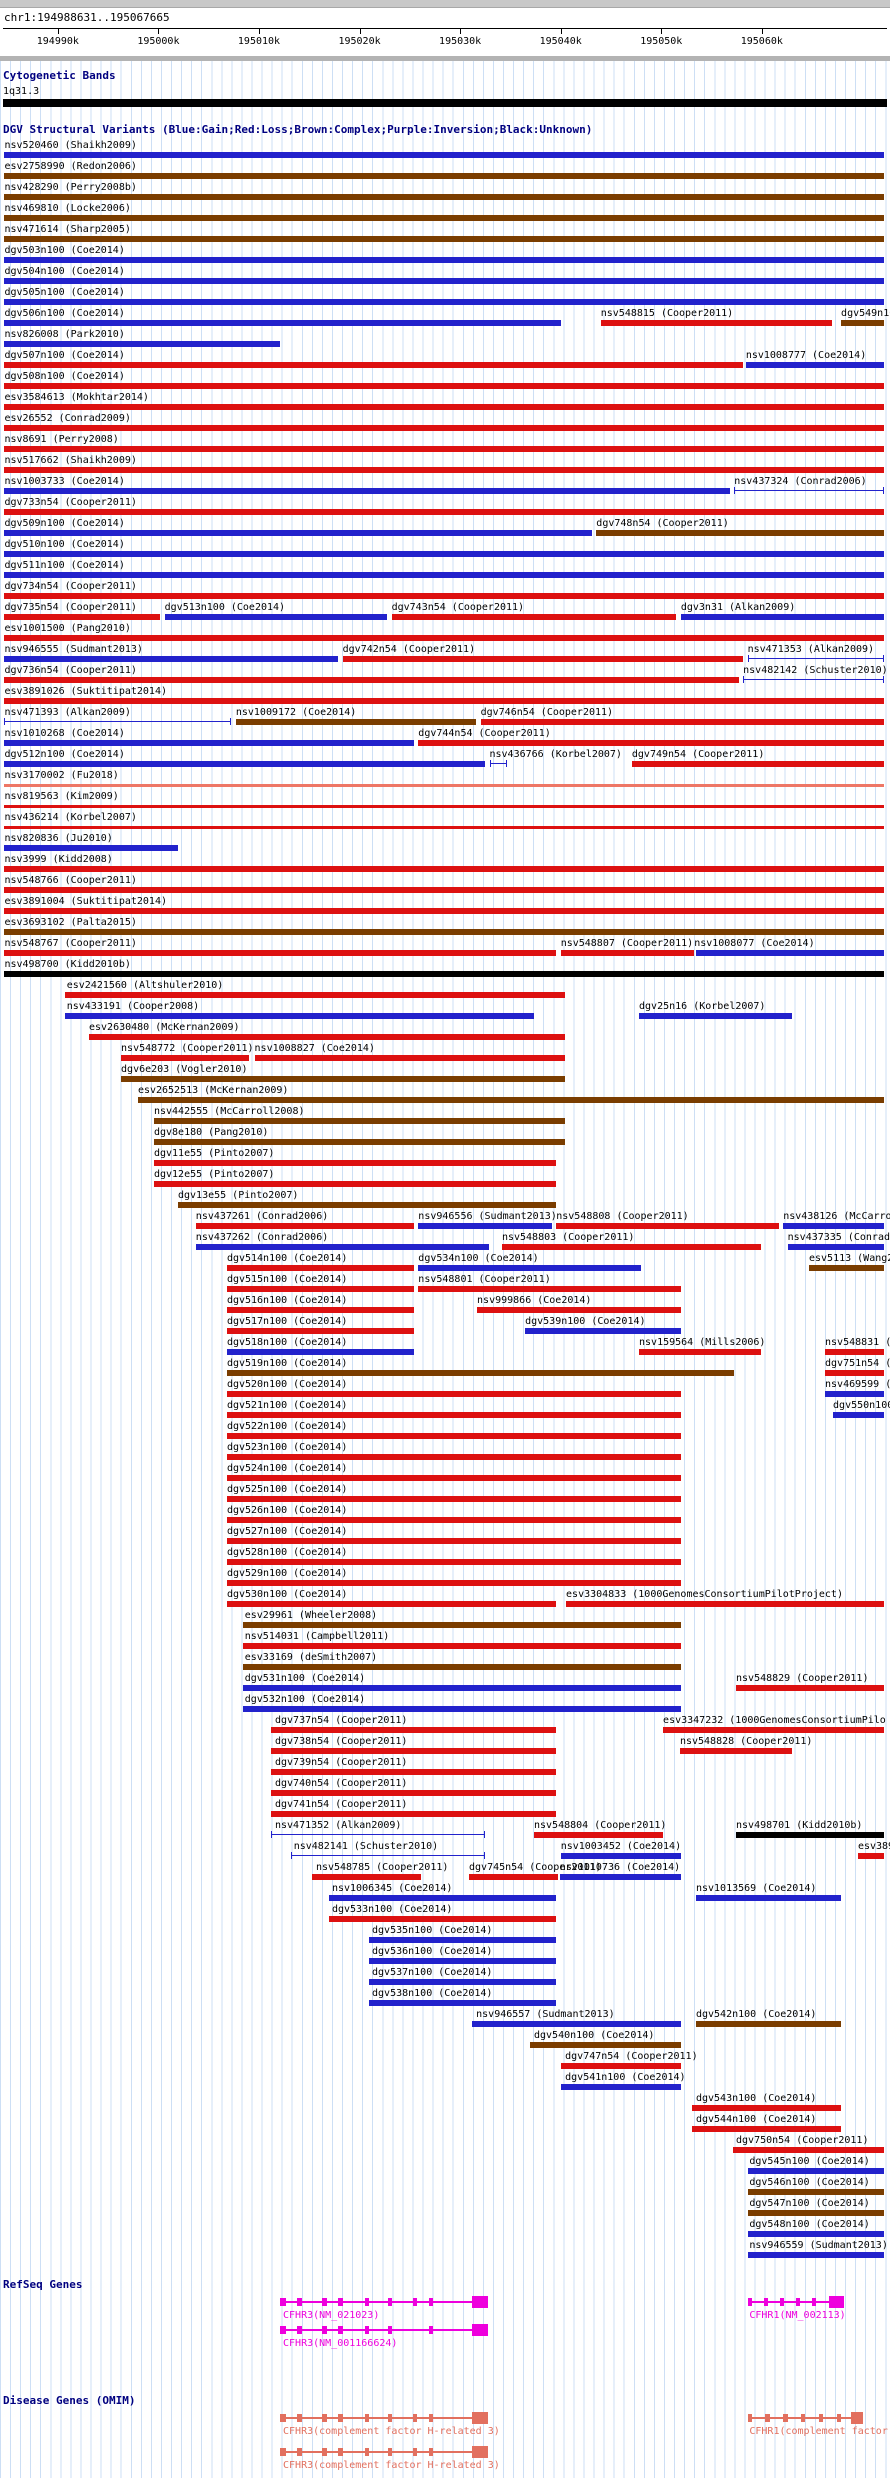 This screenshot has height=2491, width=890. What do you see at coordinates (70, 187) in the screenshot?
I see `variant-label: nsv428290 (Perry2008b)` at bounding box center [70, 187].